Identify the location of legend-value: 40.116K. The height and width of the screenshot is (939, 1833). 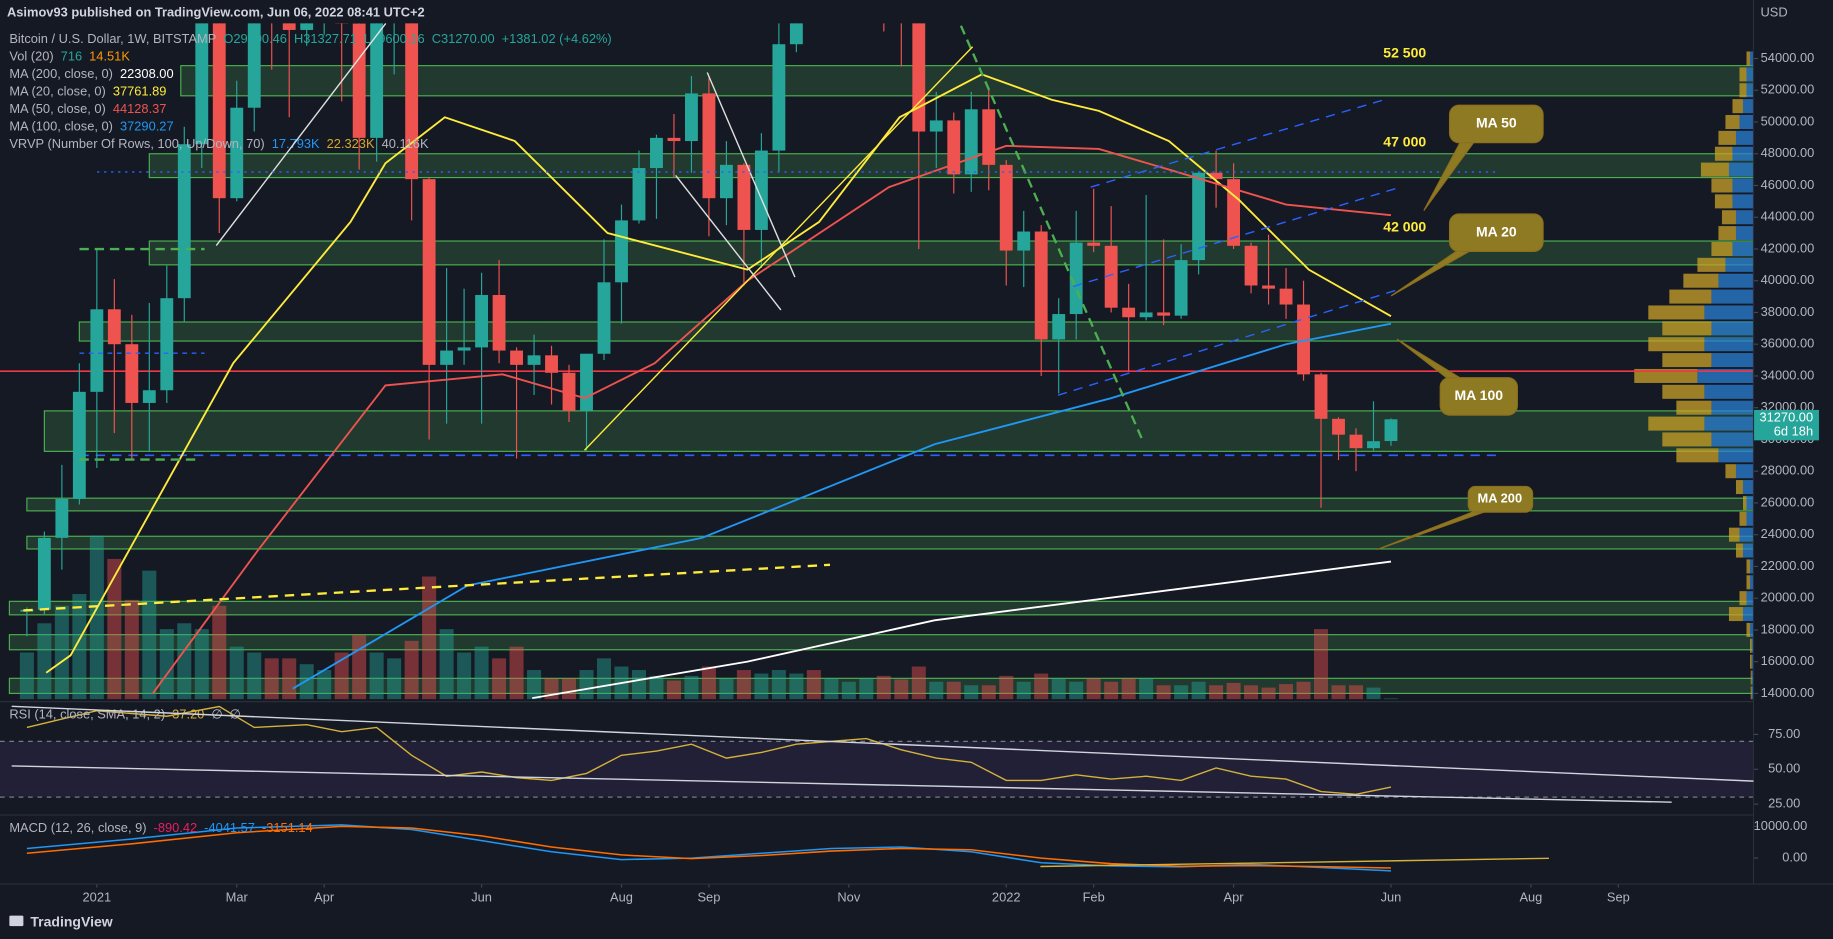
(405, 143).